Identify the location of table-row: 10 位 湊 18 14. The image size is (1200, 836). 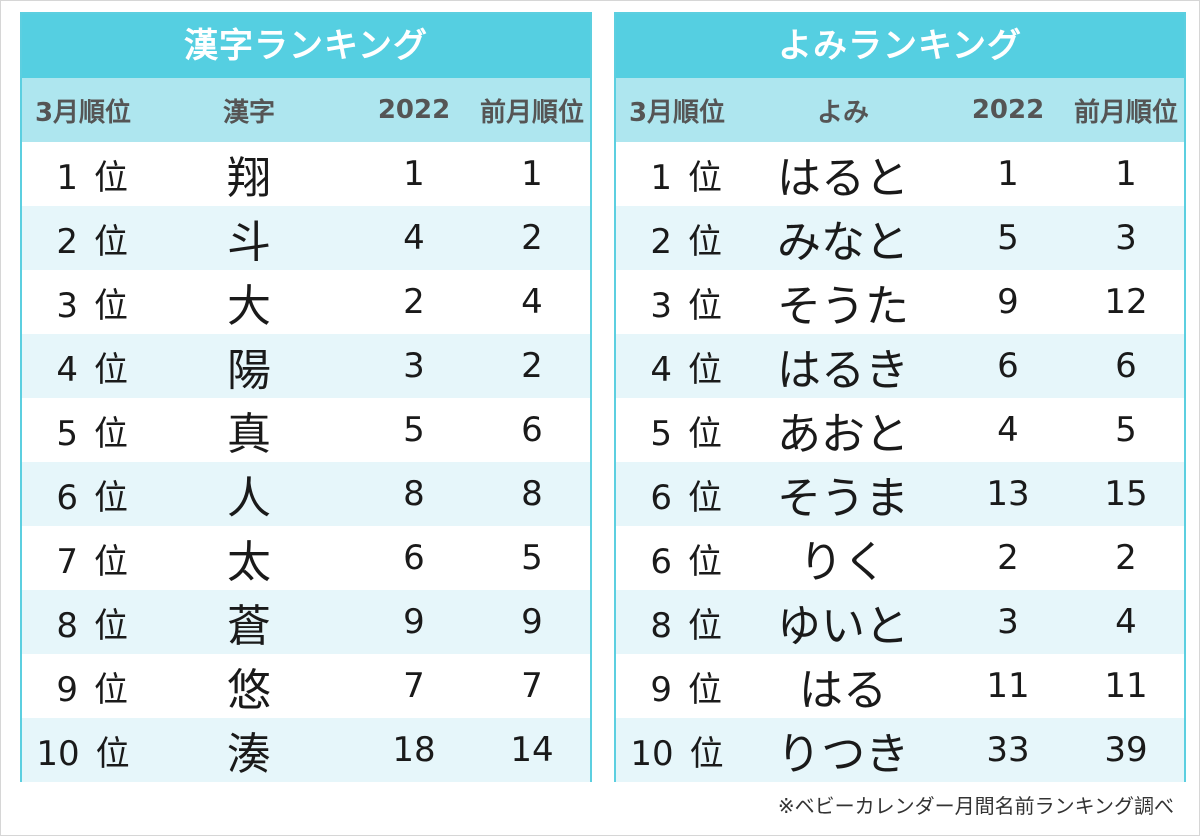
(306, 750).